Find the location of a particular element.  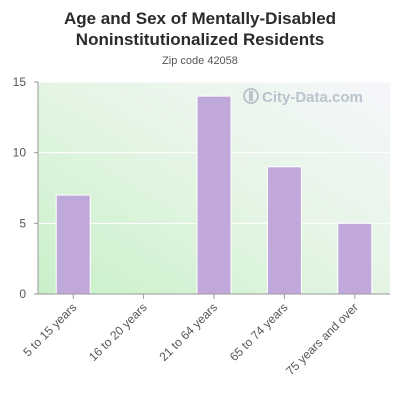

x-tick-label-0: 5 to 15 years is located at coordinates (49, 329).